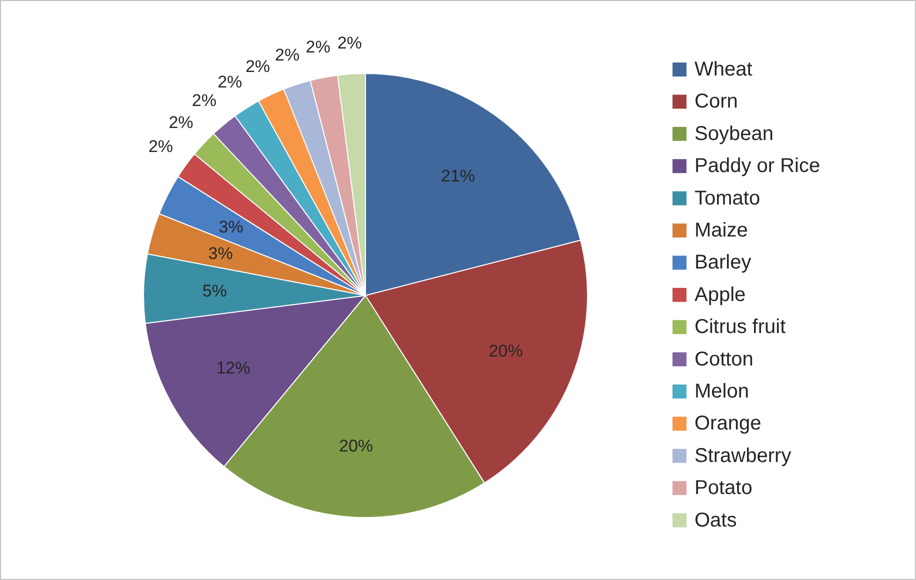 This screenshot has width=916, height=580. I want to click on legend-label: Orange, so click(728, 423).